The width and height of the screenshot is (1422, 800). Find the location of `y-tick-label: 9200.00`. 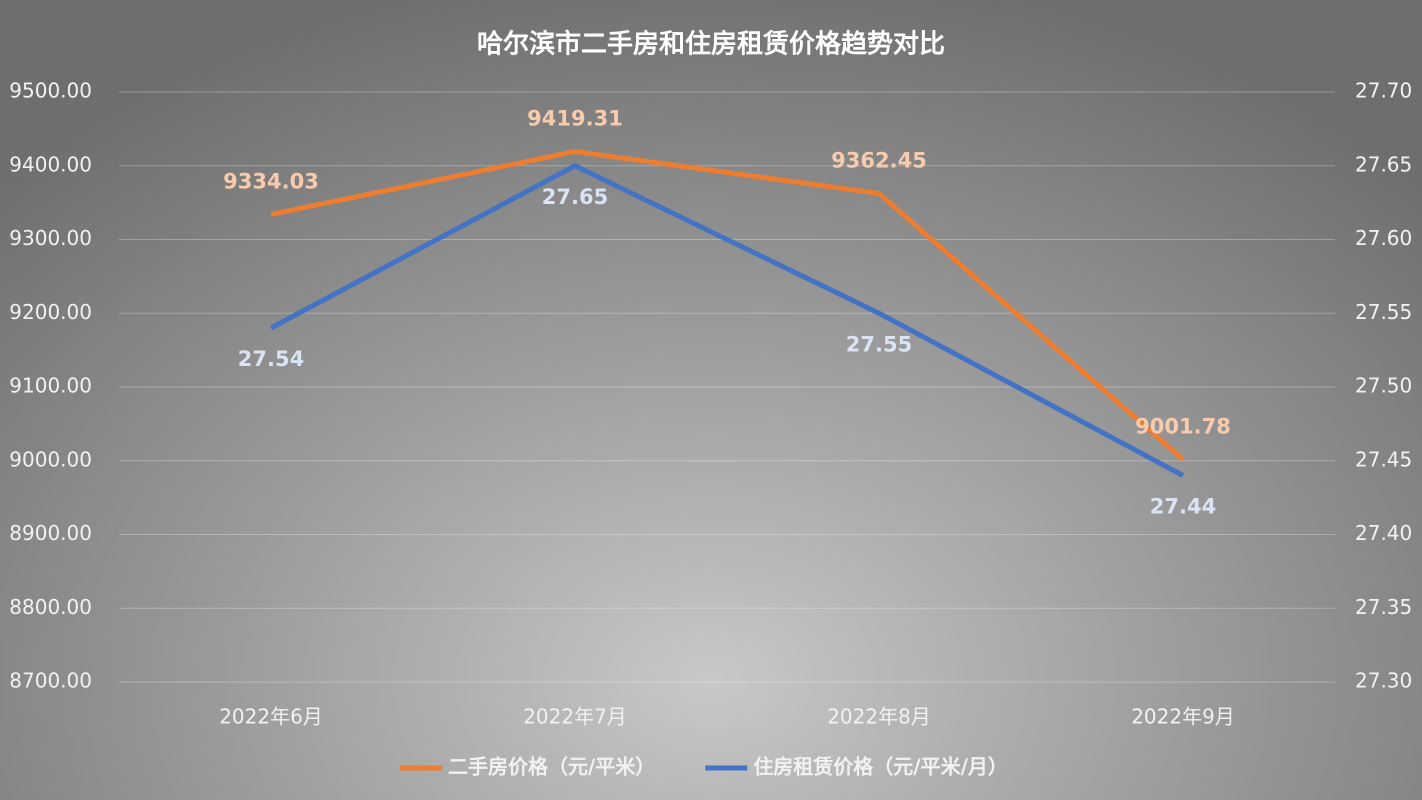

y-tick-label: 9200.00 is located at coordinates (50, 312).